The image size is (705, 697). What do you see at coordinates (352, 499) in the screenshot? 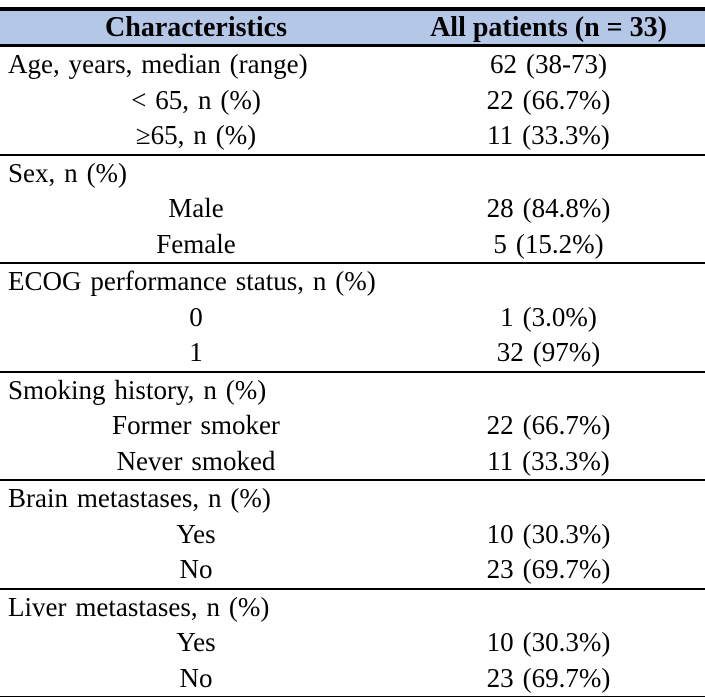
I see `table-row: Brain metastases, n (%)` at bounding box center [352, 499].